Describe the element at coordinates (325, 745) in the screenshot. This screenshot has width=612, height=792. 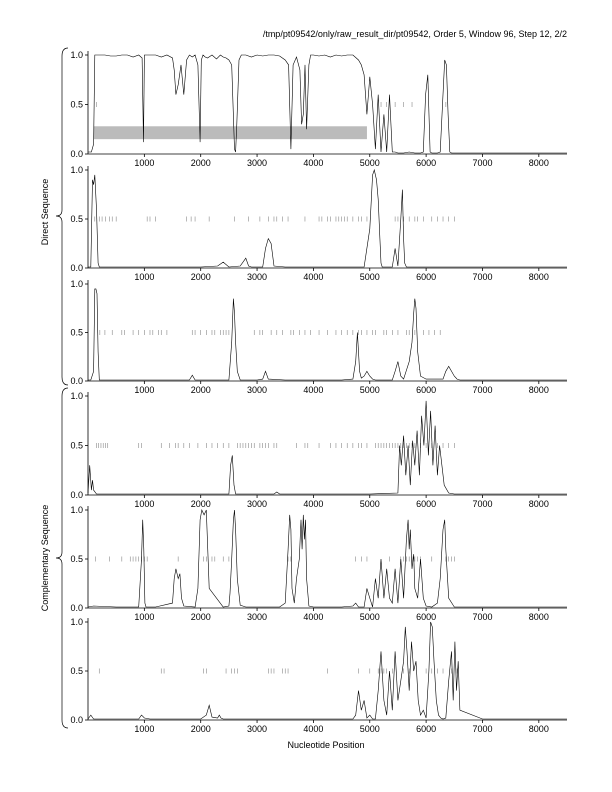
I see `x-axis-label: Nucleotide Position` at that location.